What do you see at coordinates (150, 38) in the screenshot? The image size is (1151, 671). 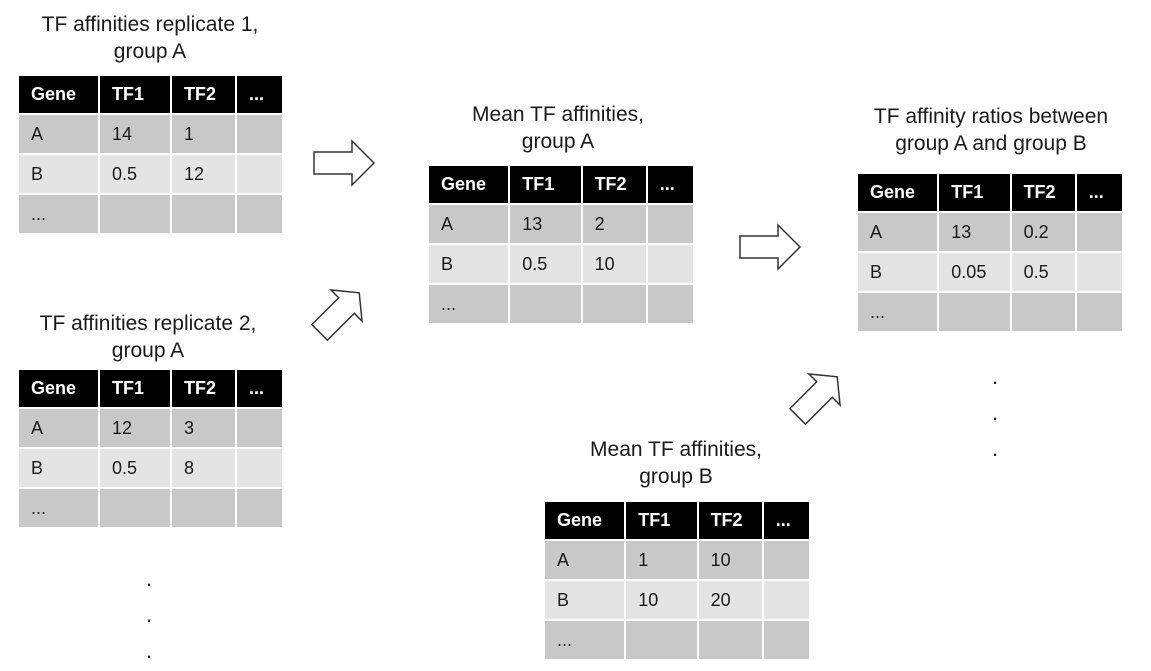 I see `table-title-rep1: TF affinities replicate 1, group A` at bounding box center [150, 38].